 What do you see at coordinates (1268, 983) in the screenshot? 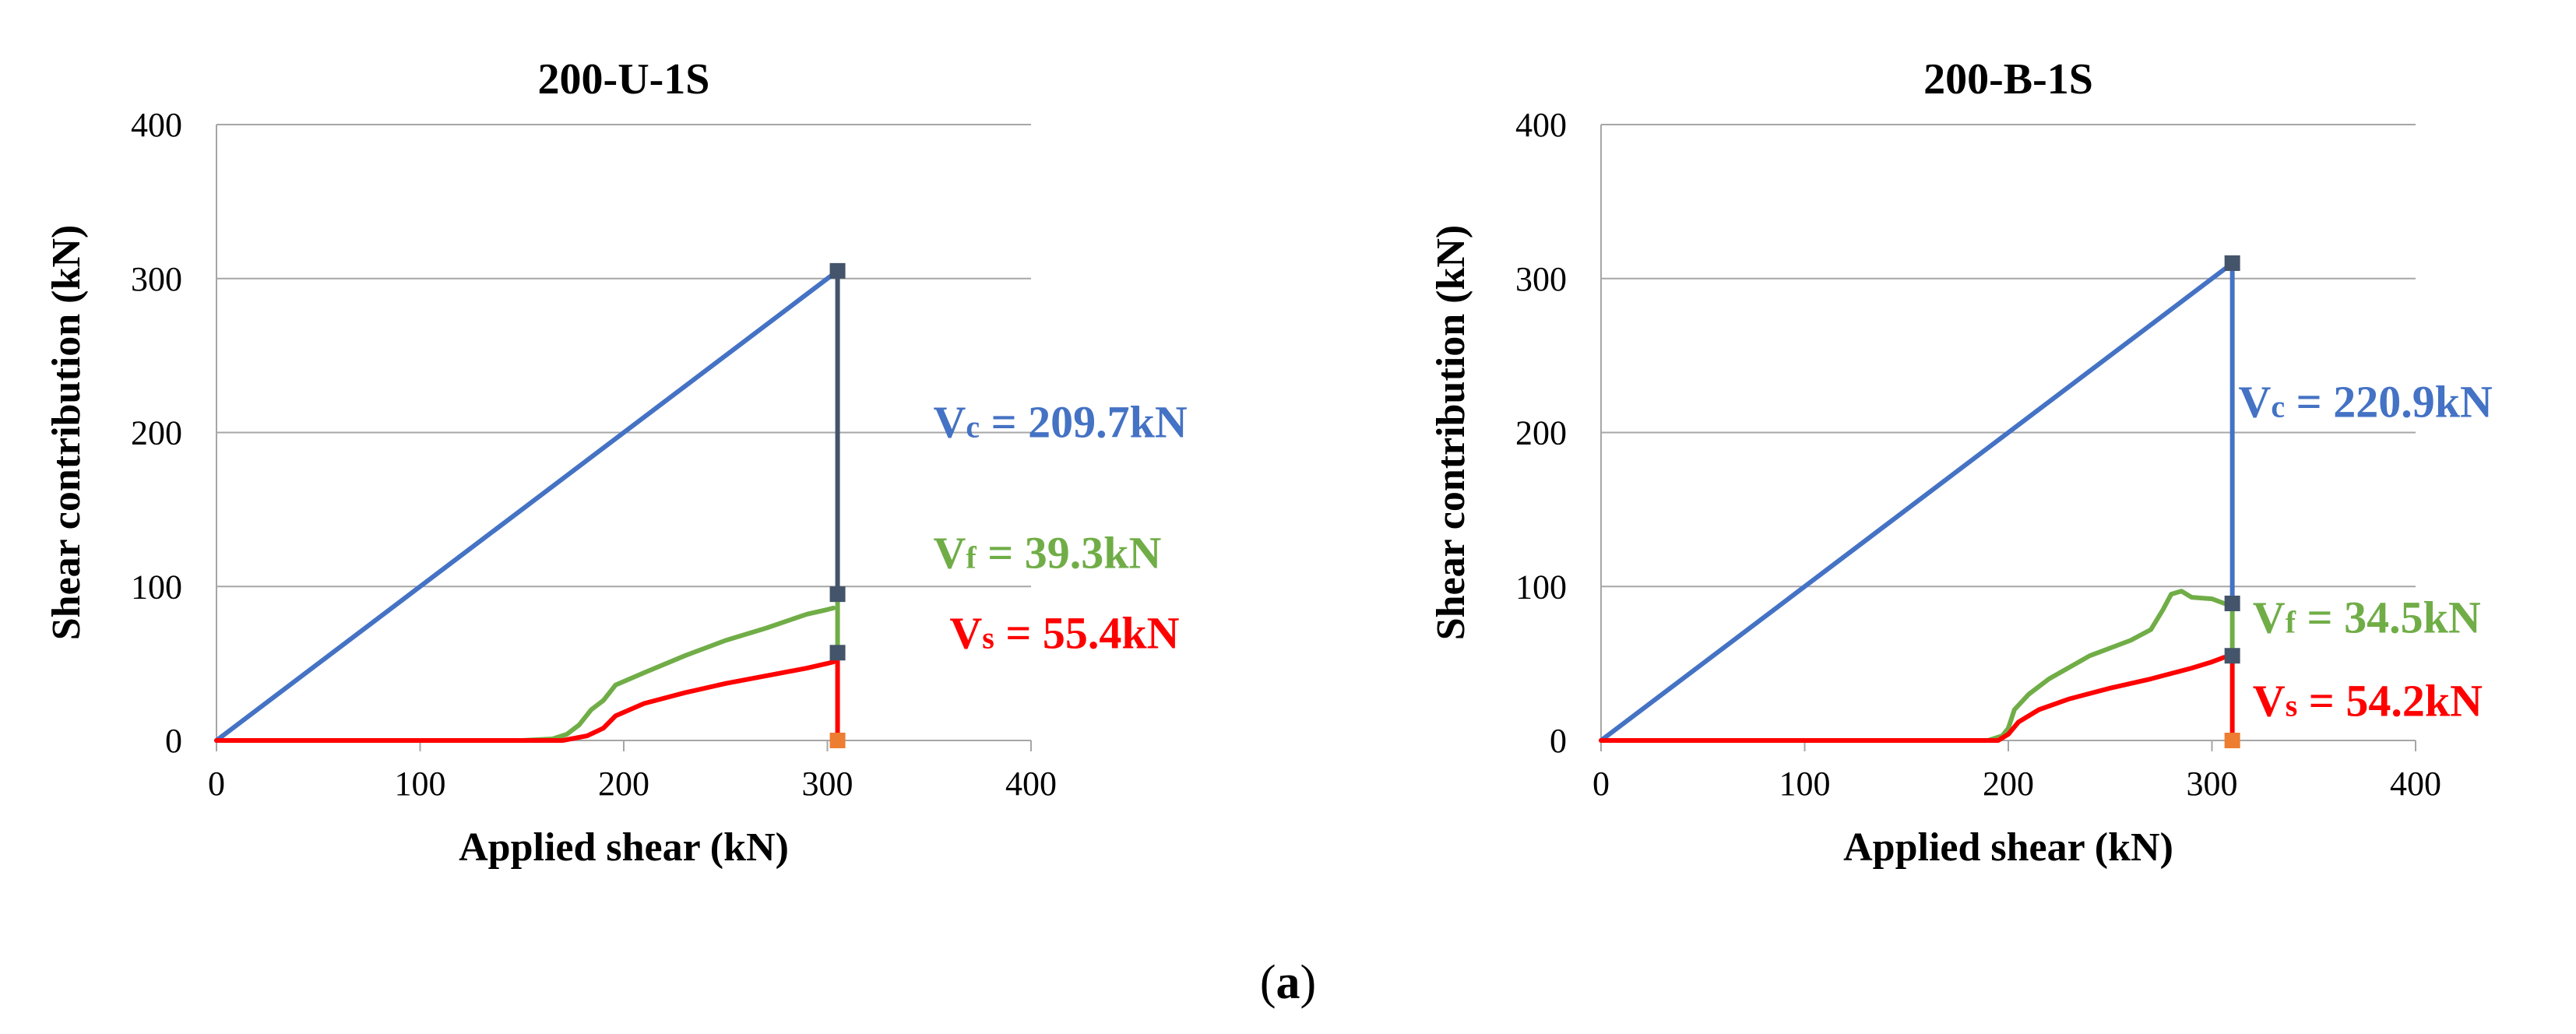
I see `caption-open: (` at bounding box center [1268, 983].